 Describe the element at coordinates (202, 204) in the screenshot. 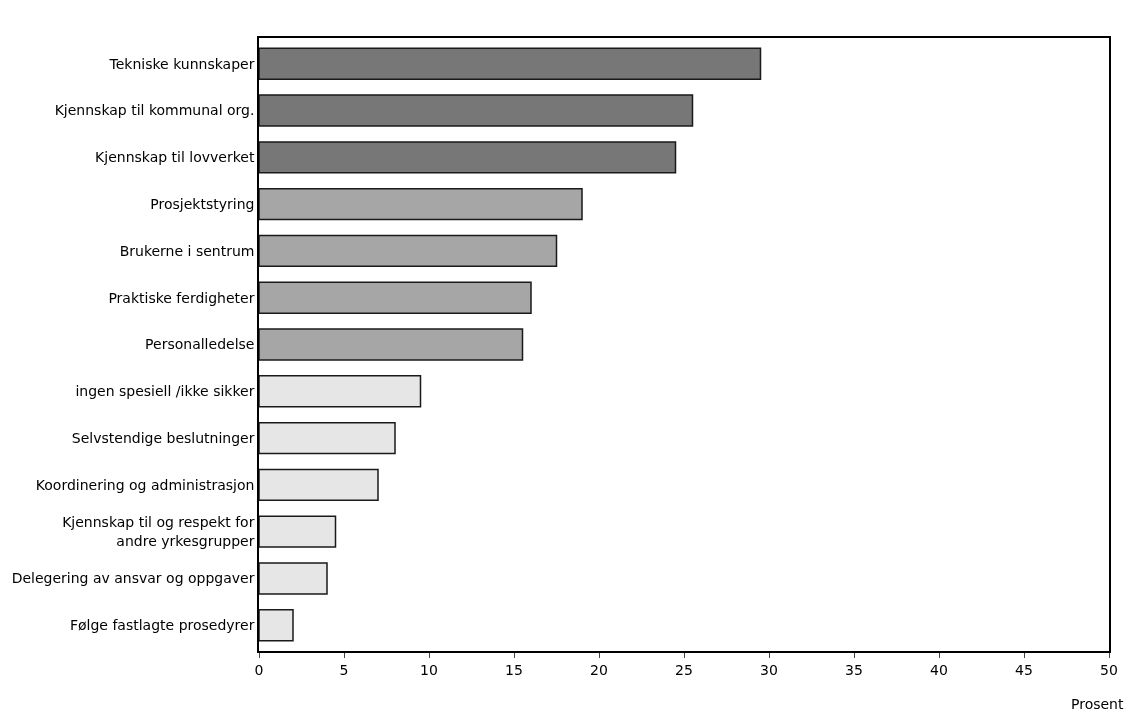

I see `y-tick-label: Prosjektstyring` at that location.